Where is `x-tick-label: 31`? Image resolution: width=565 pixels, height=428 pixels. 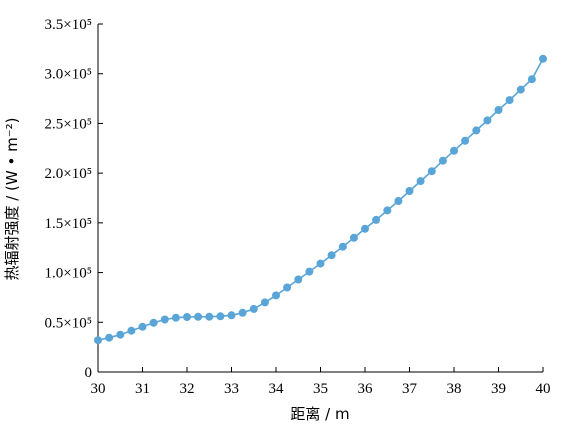
x-tick-label: 31 is located at coordinates (142, 389).